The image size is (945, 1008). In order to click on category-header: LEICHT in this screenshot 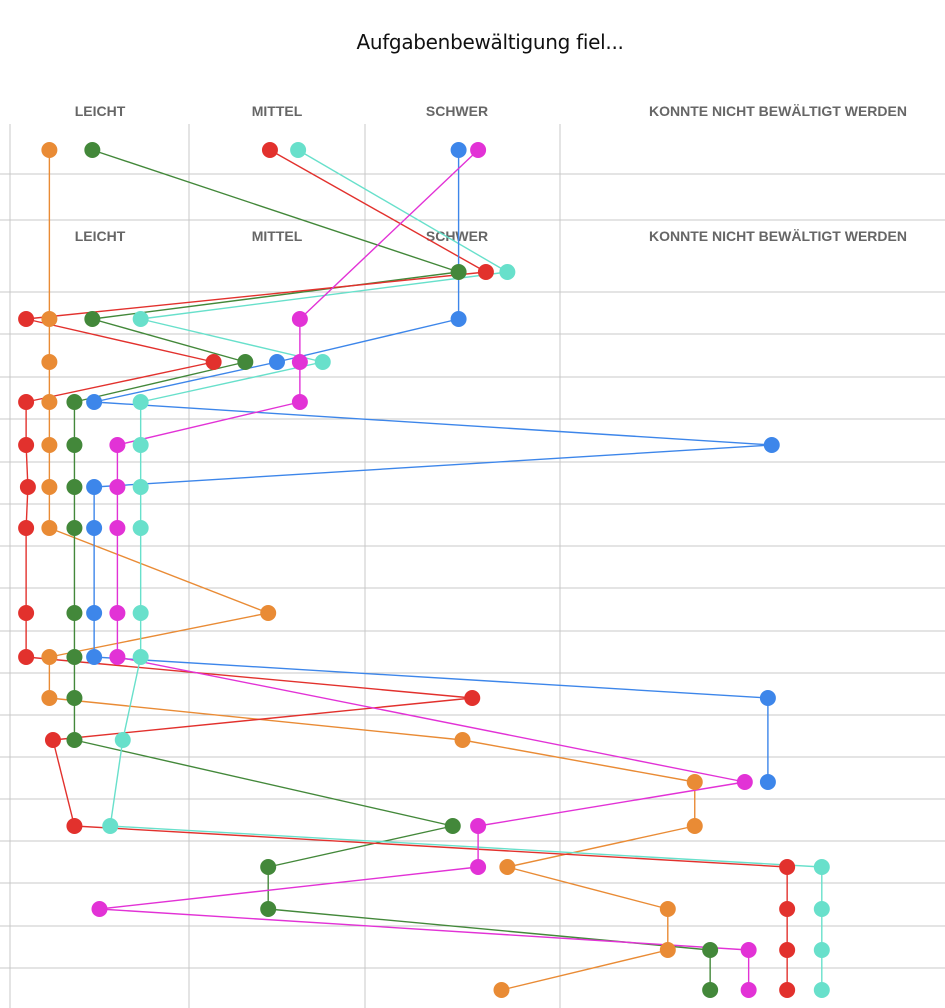, I will do `click(100, 236)`.